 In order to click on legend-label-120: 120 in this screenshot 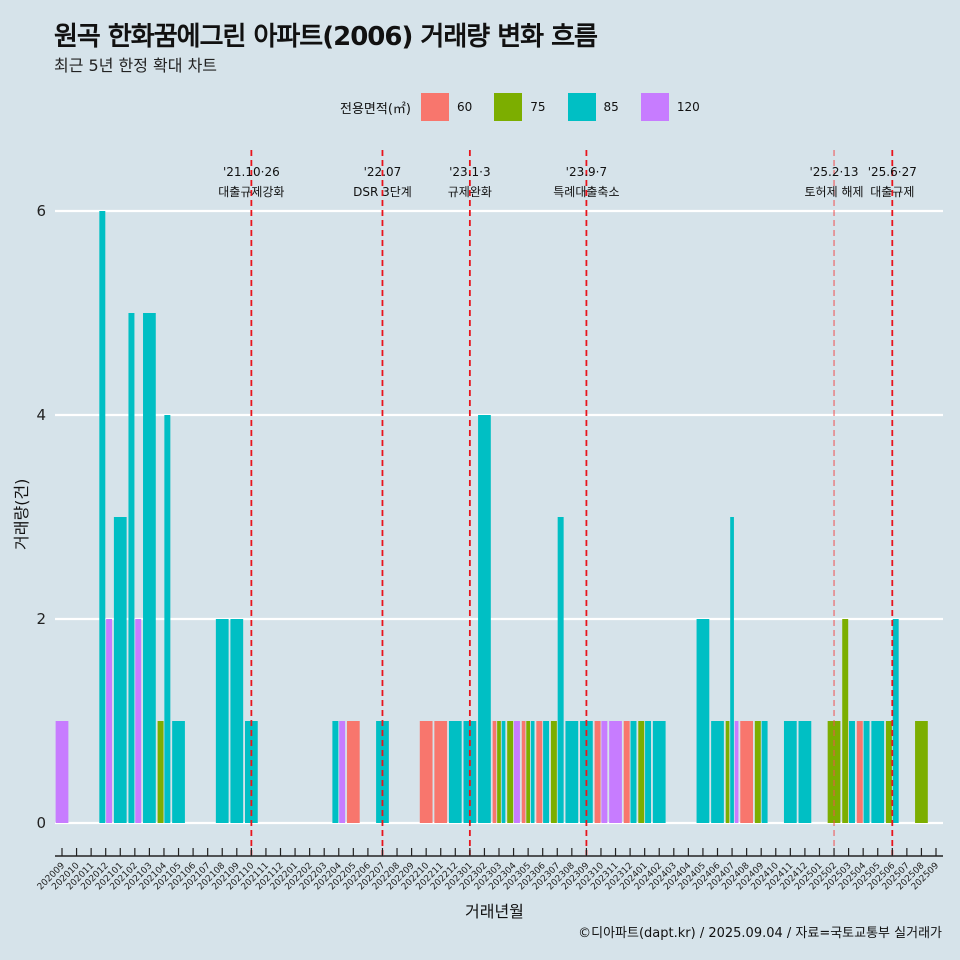, I will do `click(688, 107)`.